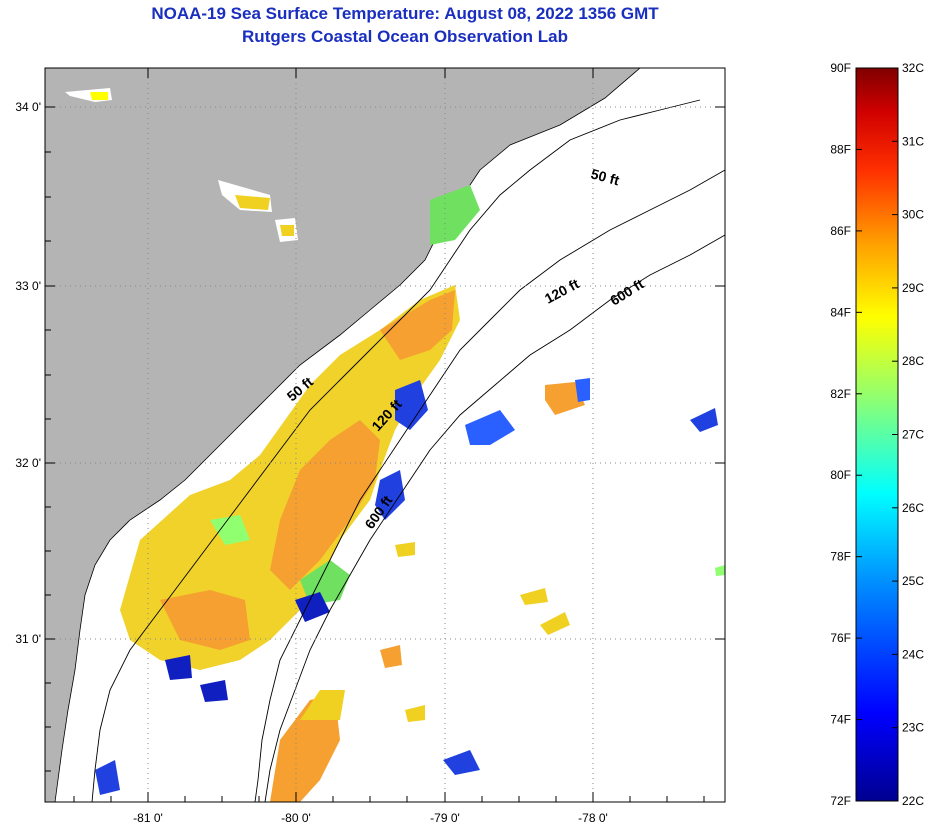  I want to click on colorbar-f-label: 90F, so click(840, 68).